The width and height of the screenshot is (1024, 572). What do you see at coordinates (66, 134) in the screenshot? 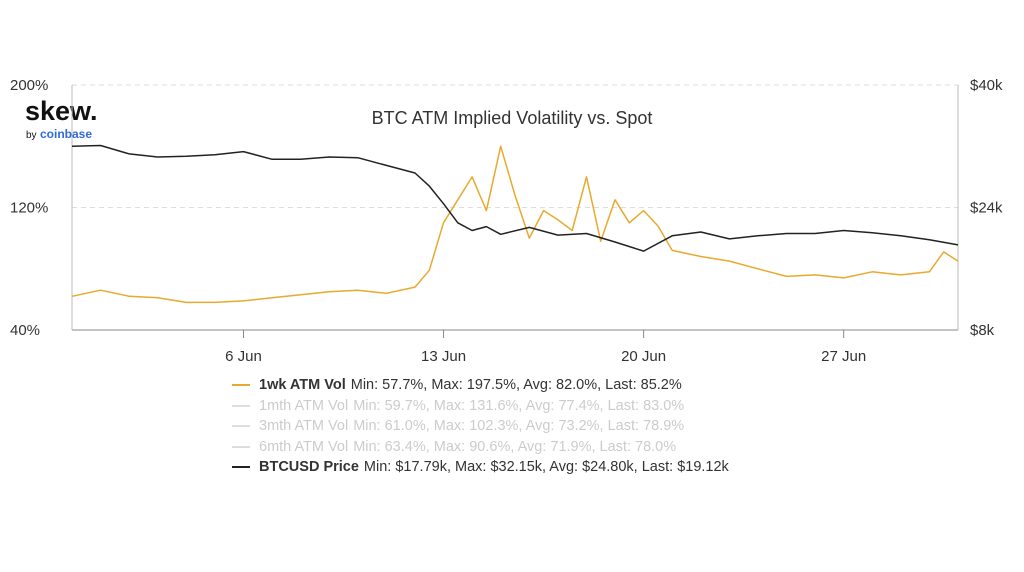
I see `logo-brand: coinbase` at bounding box center [66, 134].